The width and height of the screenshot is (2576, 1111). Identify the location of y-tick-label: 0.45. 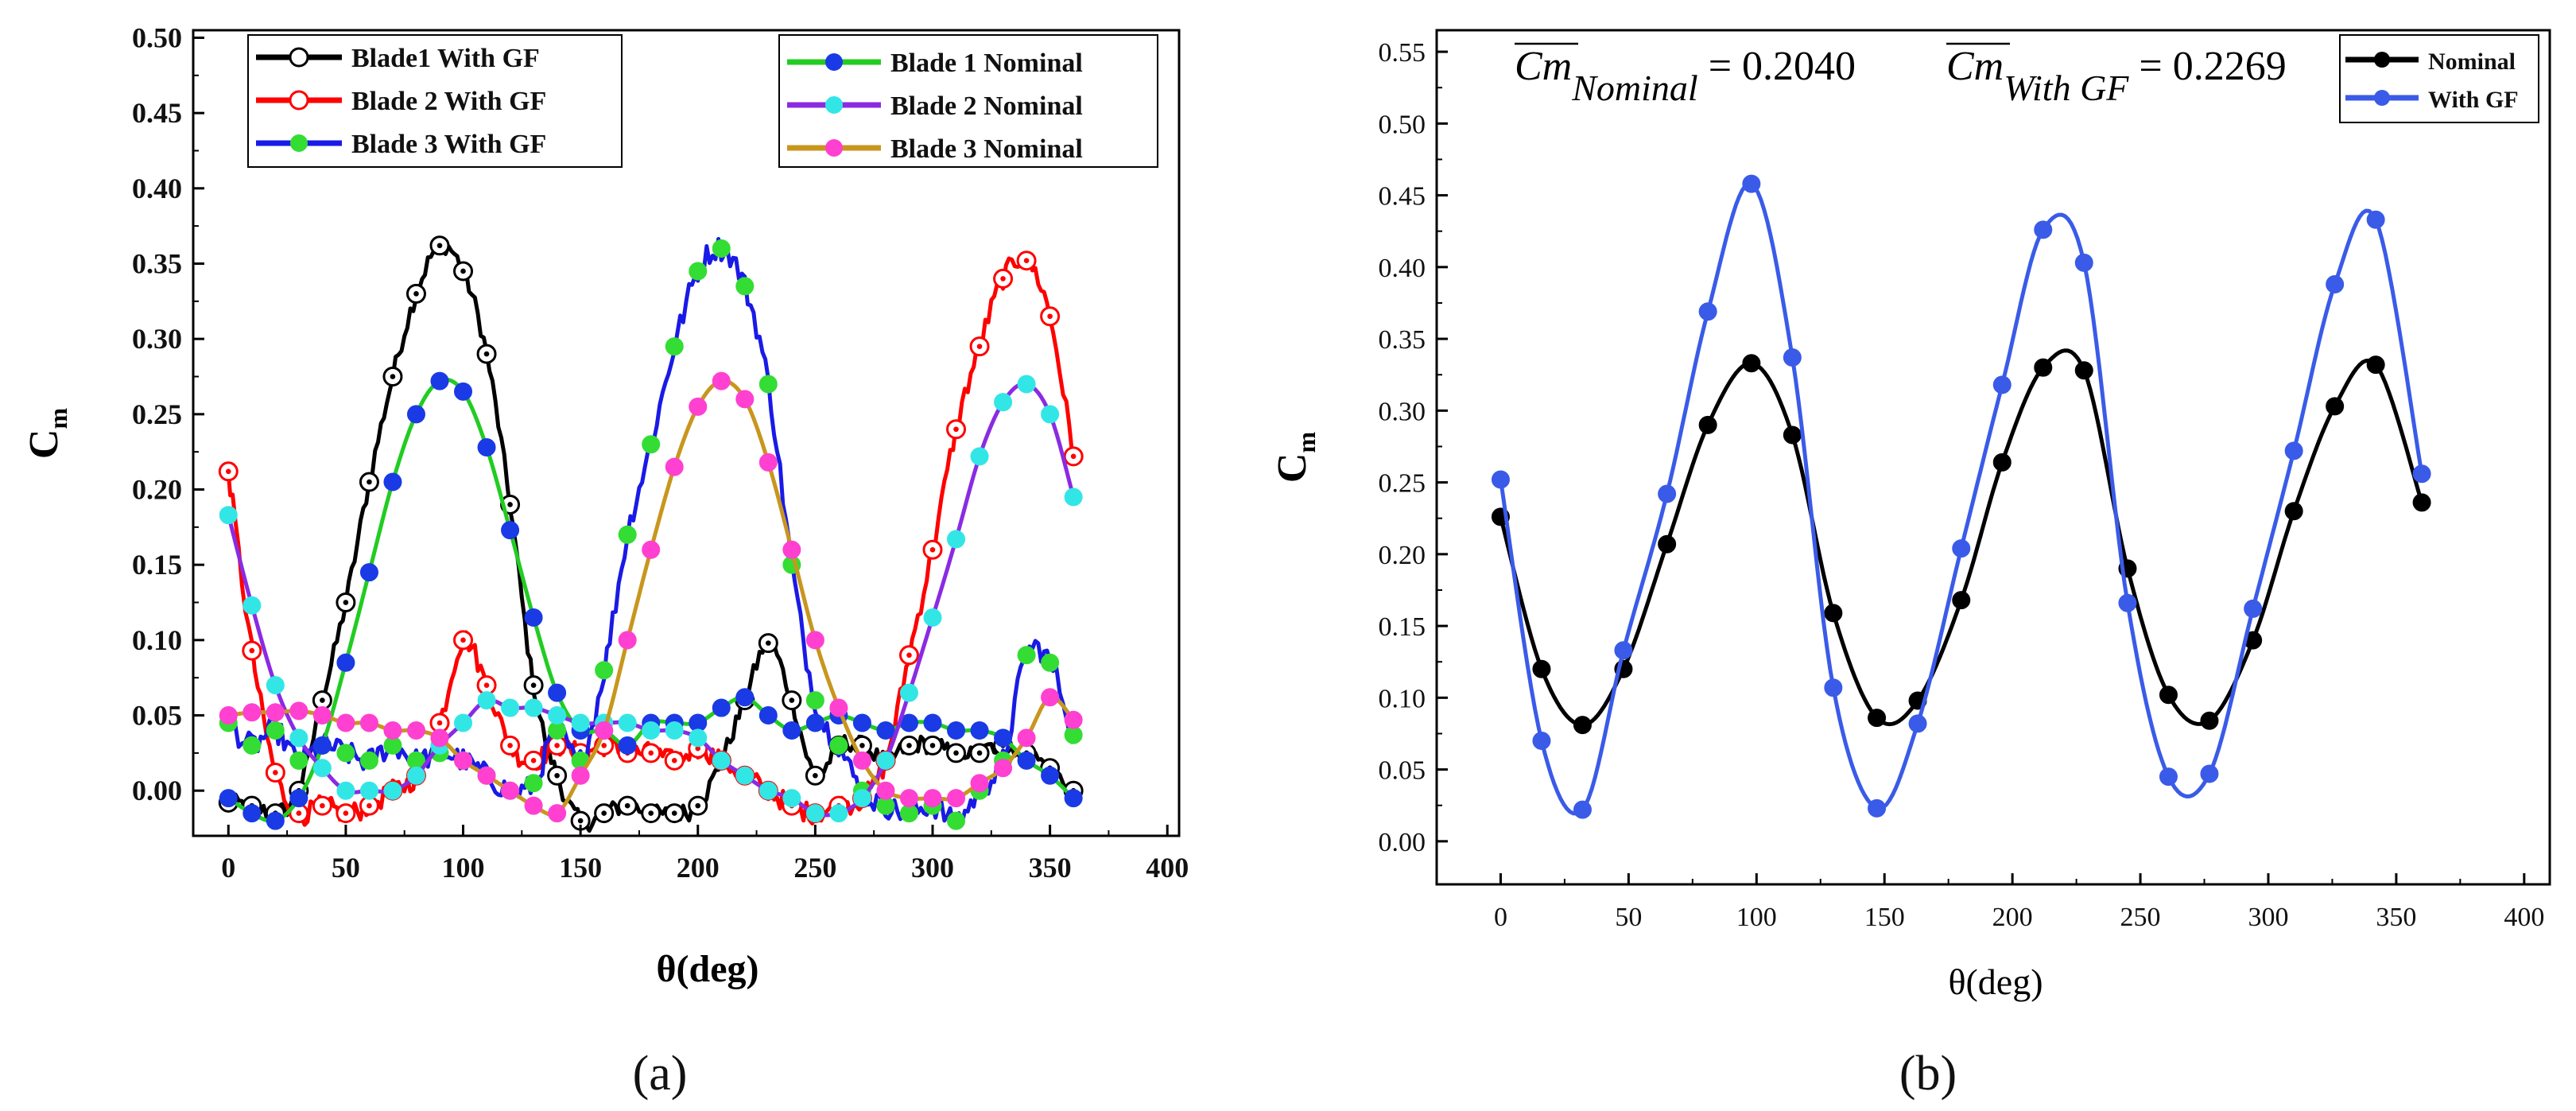
(1403, 197).